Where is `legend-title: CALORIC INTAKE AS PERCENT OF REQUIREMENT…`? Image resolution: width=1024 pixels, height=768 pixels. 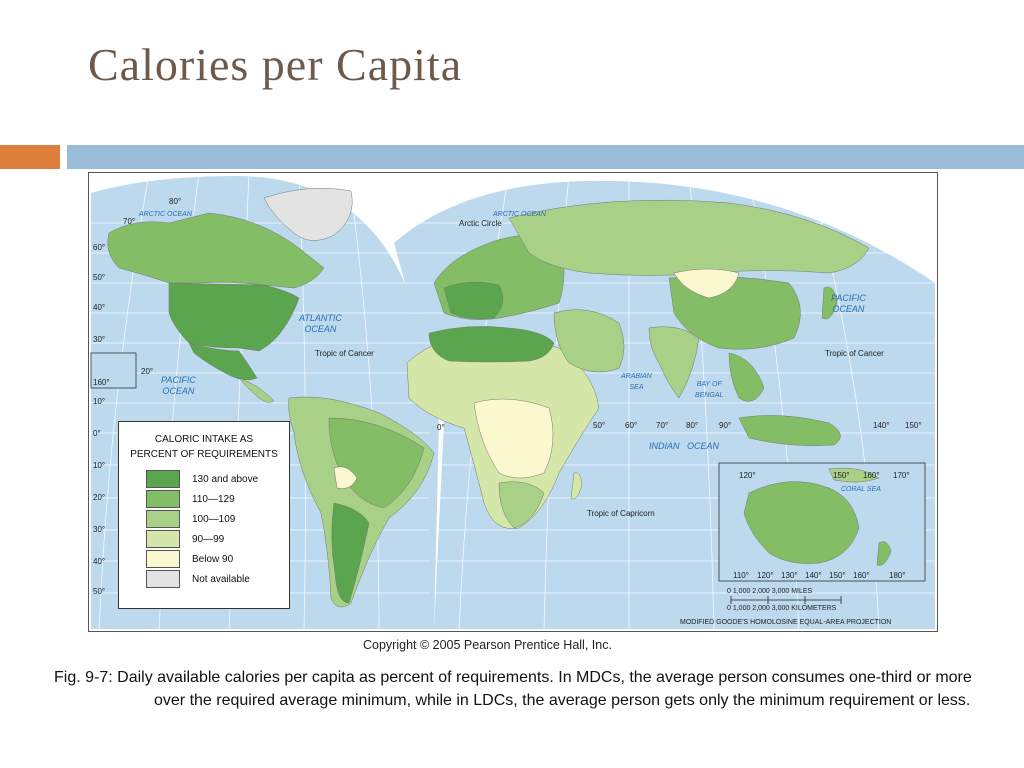 legend-title: CALORIC INTAKE AS PERCENT OF REQUIREMENT… is located at coordinates (204, 447).